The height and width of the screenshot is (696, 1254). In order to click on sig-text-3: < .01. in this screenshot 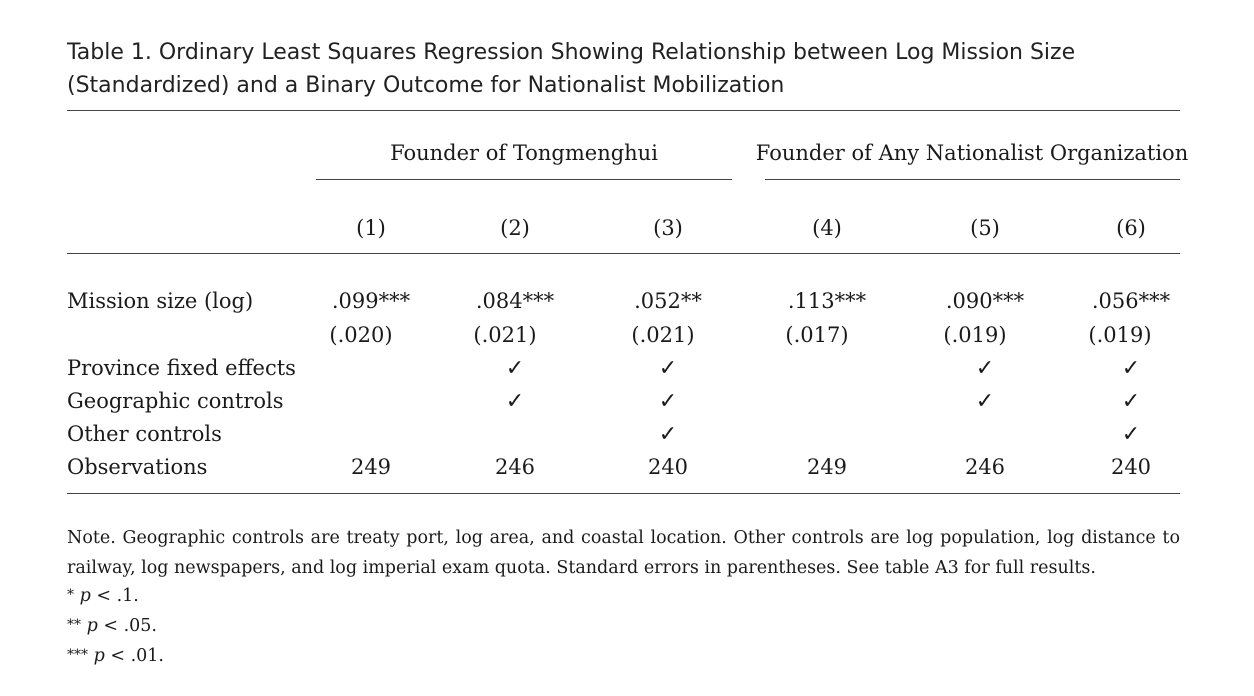, I will do `click(137, 656)`.